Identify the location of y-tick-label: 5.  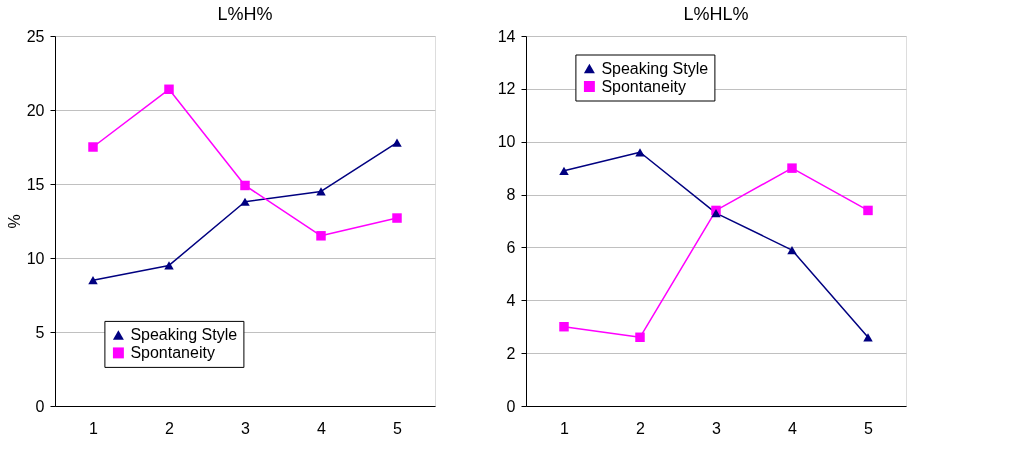
(40, 332).